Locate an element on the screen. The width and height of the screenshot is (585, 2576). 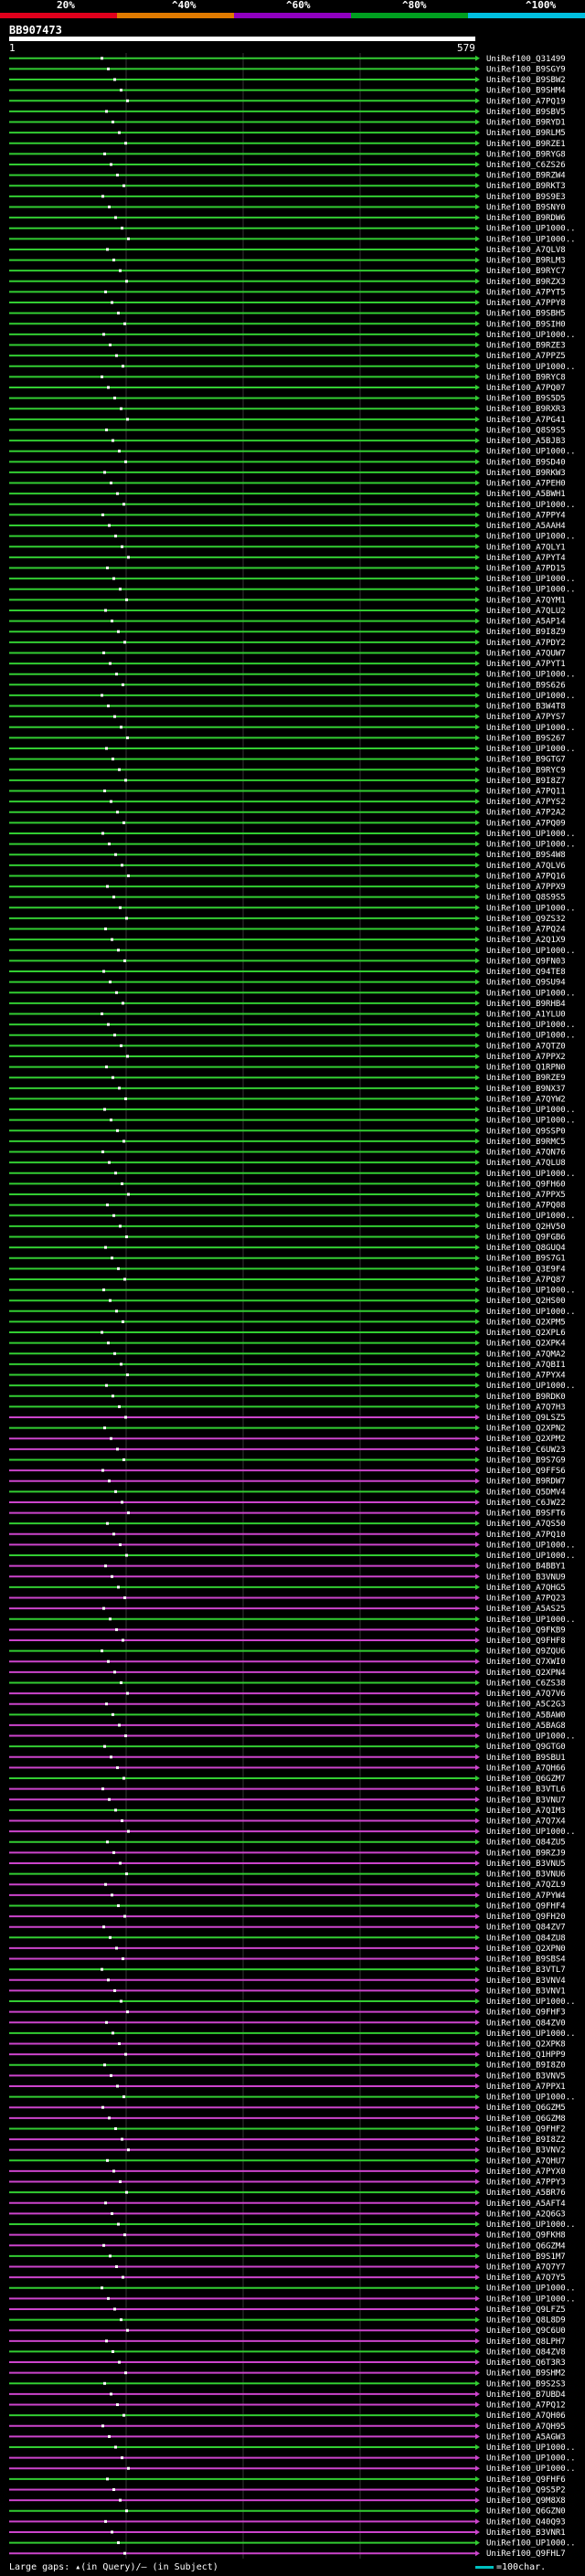
hit-label: UniRef100_A7PYT1 is located at coordinates (526, 664).